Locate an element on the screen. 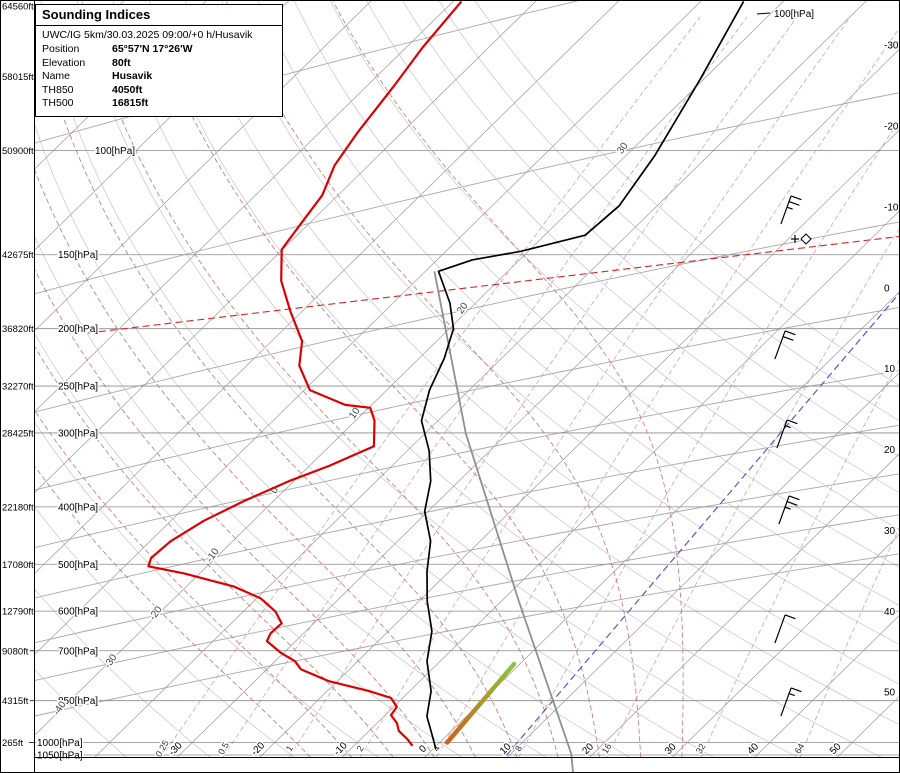 The width and height of the screenshot is (900, 773). right-temp-label: 40 is located at coordinates (890, 612).